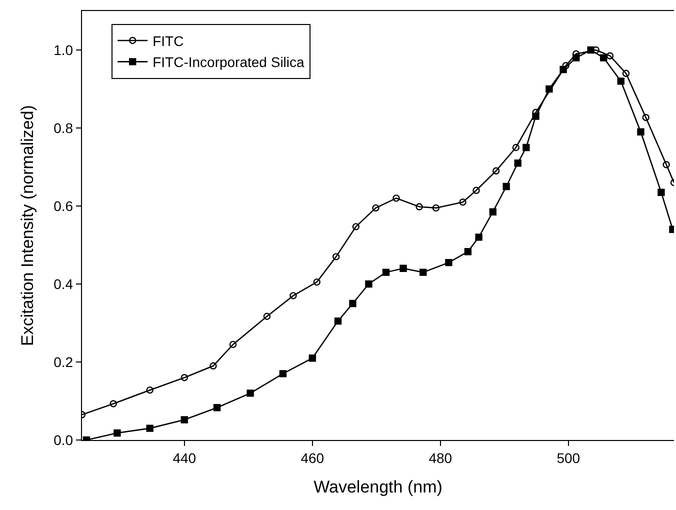 The image size is (676, 510). Describe the element at coordinates (28, 225) in the screenshot. I see `y-axis-title: Excitation Intensity (normalized)` at that location.